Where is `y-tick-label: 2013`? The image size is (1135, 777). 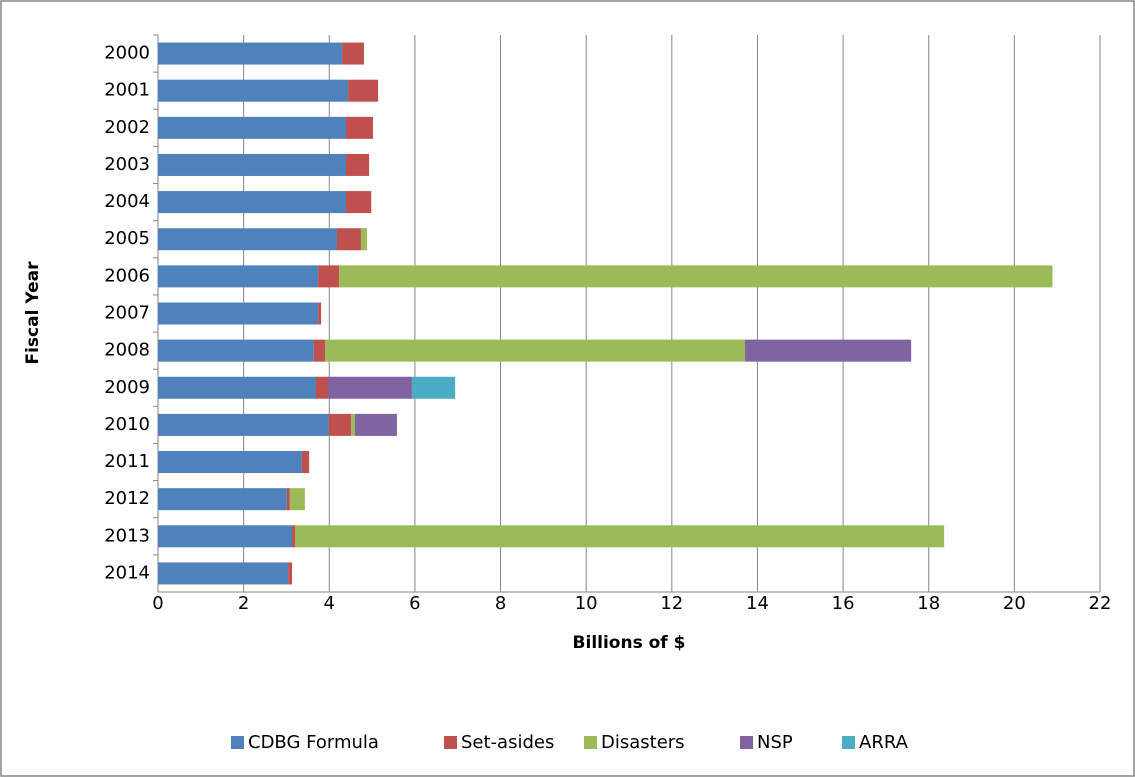 y-tick-label: 2013 is located at coordinates (127, 535).